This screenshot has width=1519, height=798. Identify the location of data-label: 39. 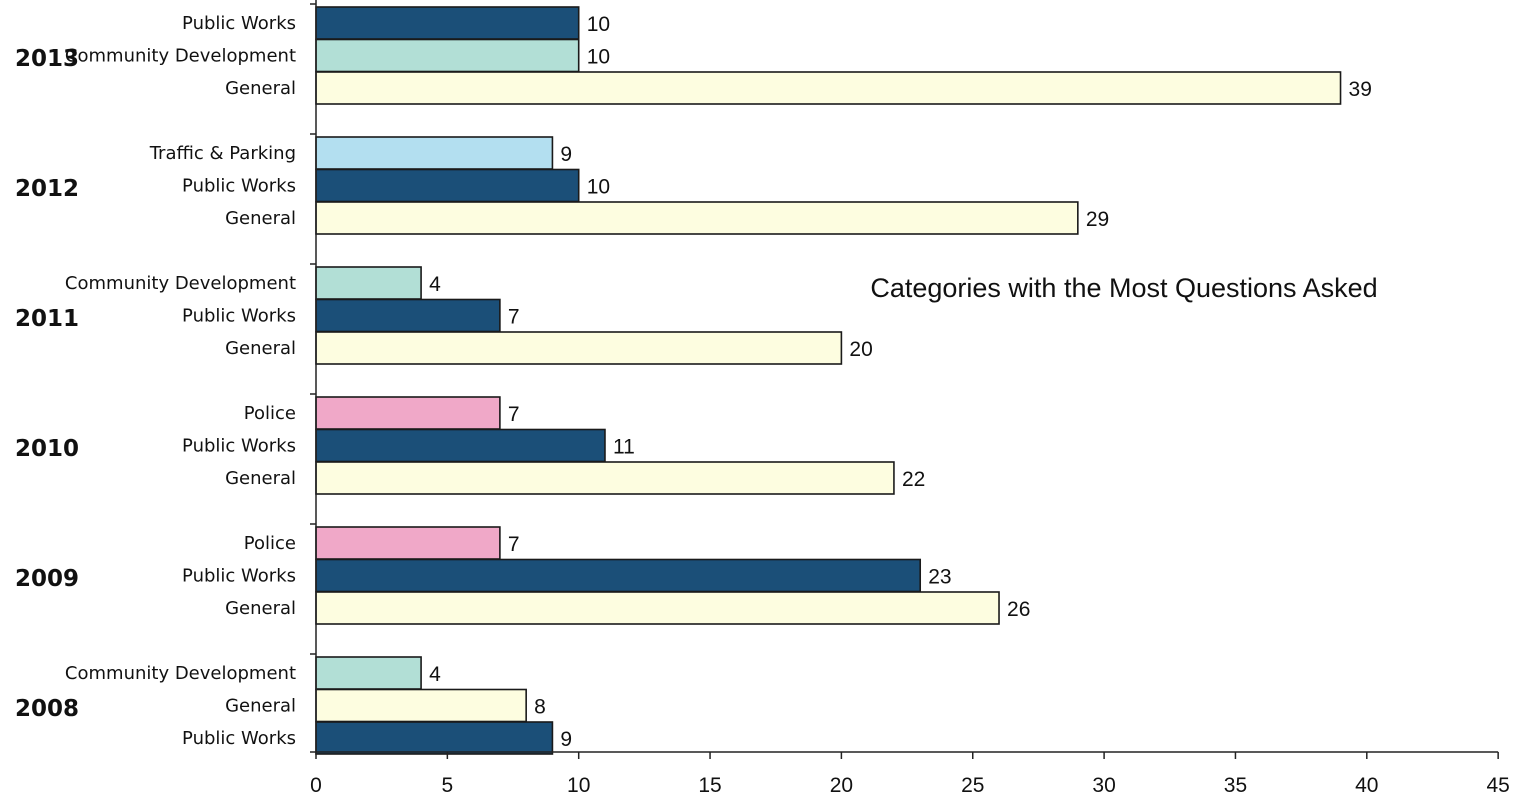
(1360, 89).